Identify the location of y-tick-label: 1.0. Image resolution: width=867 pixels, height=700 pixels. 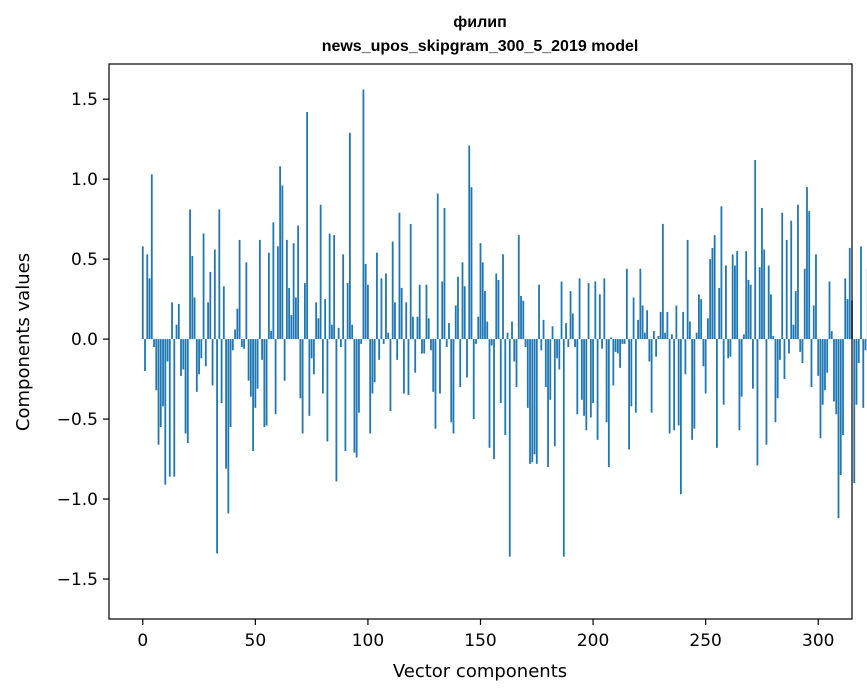
(84, 180).